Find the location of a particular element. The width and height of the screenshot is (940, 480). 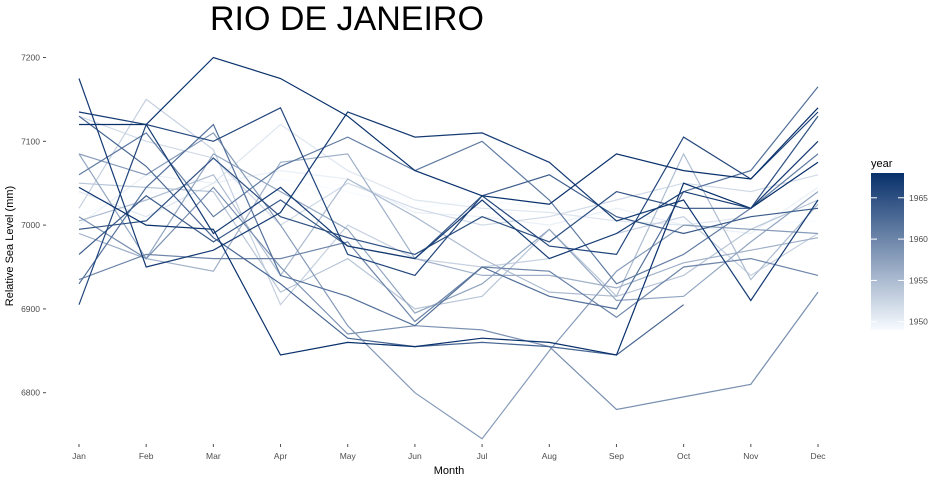

x-tick-label: Apr is located at coordinates (280, 456).